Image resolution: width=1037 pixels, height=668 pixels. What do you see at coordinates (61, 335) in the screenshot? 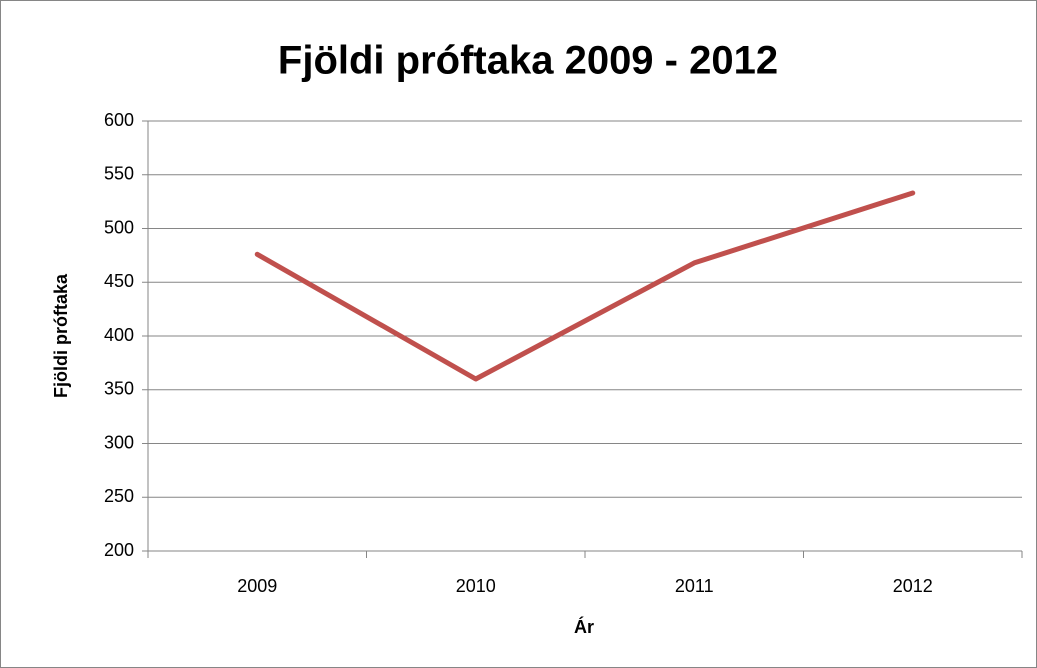
I see `y-axis-label: Fjöldi próftaka` at bounding box center [61, 335].